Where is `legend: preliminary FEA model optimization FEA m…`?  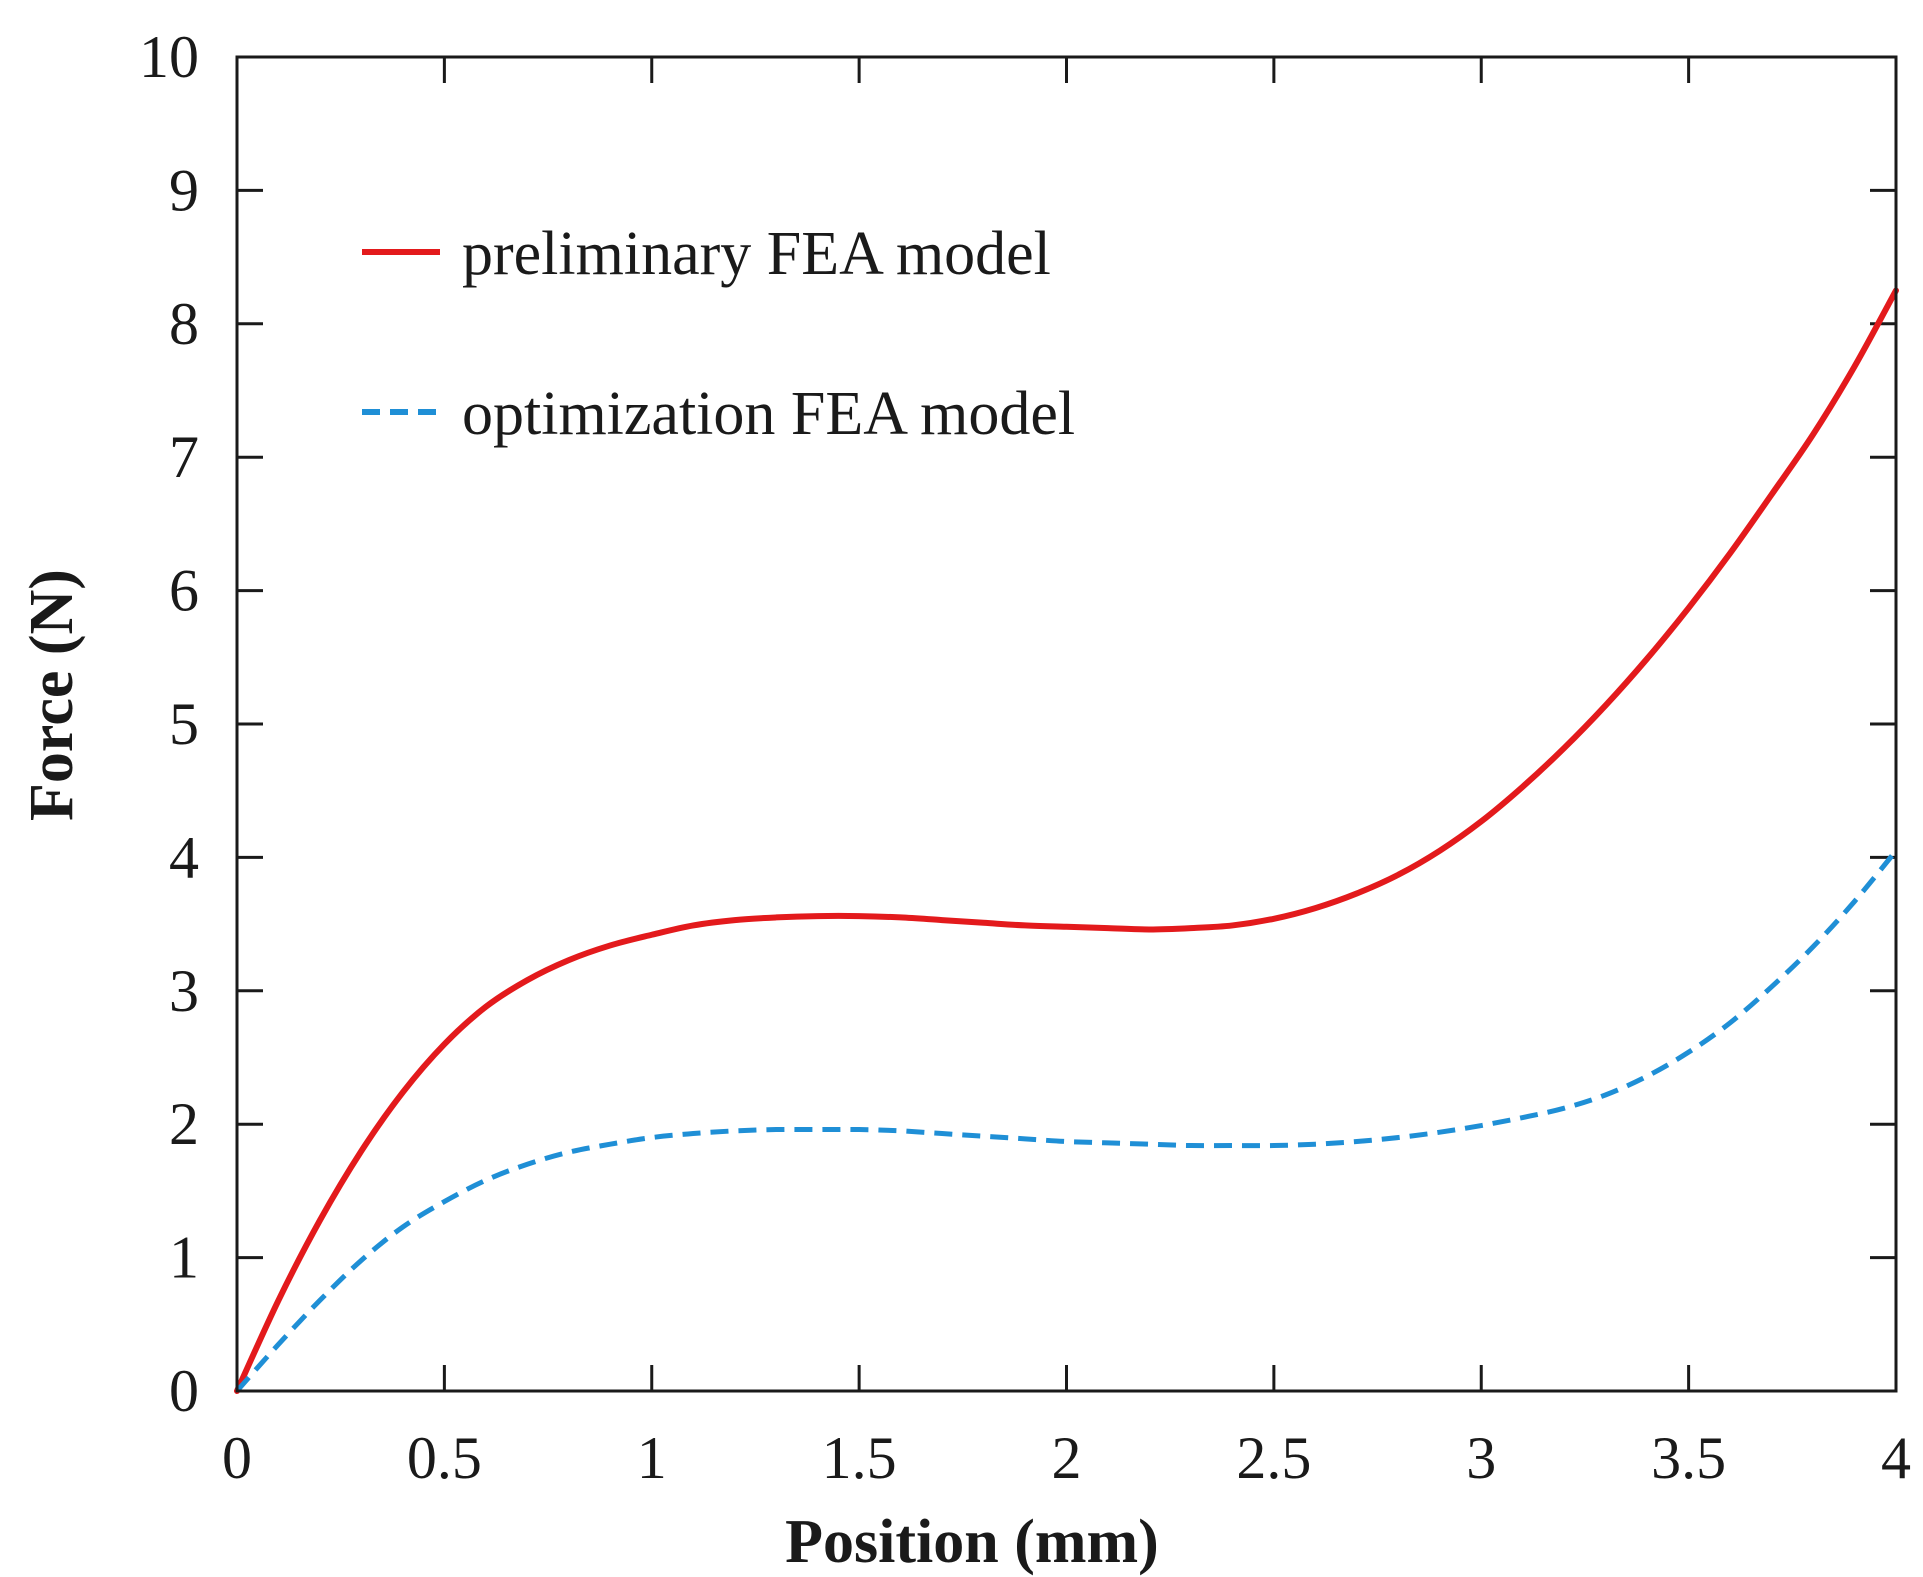
legend: preliminary FEA model optimization FEA m… is located at coordinates (718, 334).